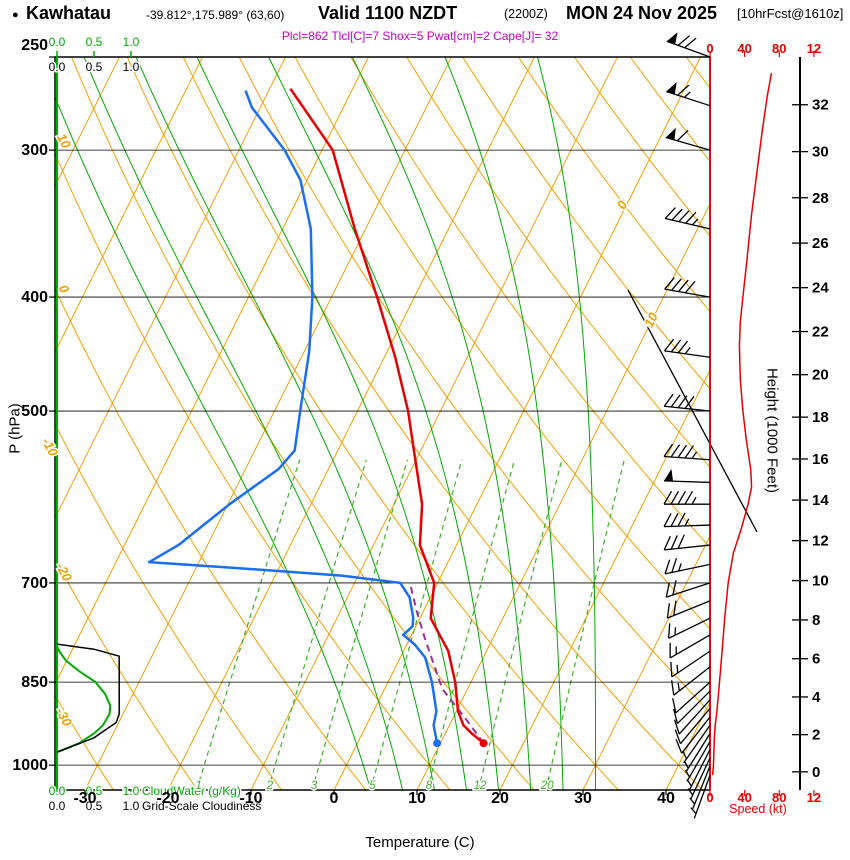 Image resolution: width=850 pixels, height=860 pixels. Describe the element at coordinates (34, 297) in the screenshot. I see `pressure-tick-label: 400` at that location.